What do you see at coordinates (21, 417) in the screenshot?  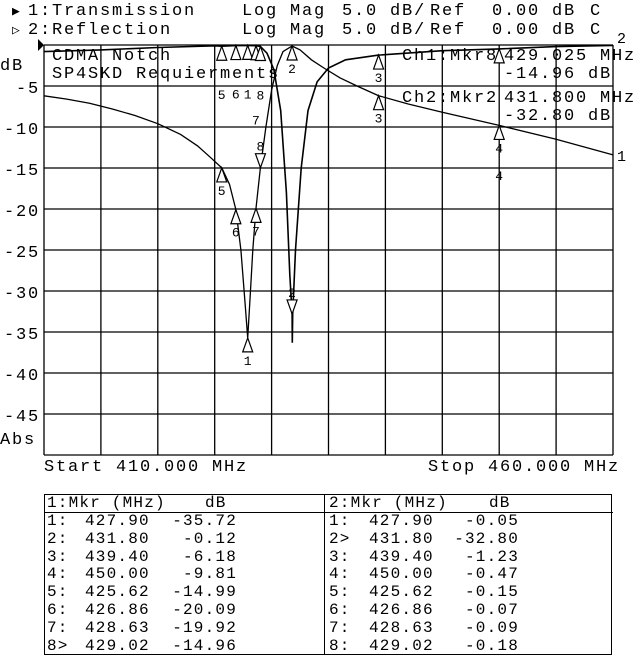 I see `y-tick-label: -45` at bounding box center [21, 417].